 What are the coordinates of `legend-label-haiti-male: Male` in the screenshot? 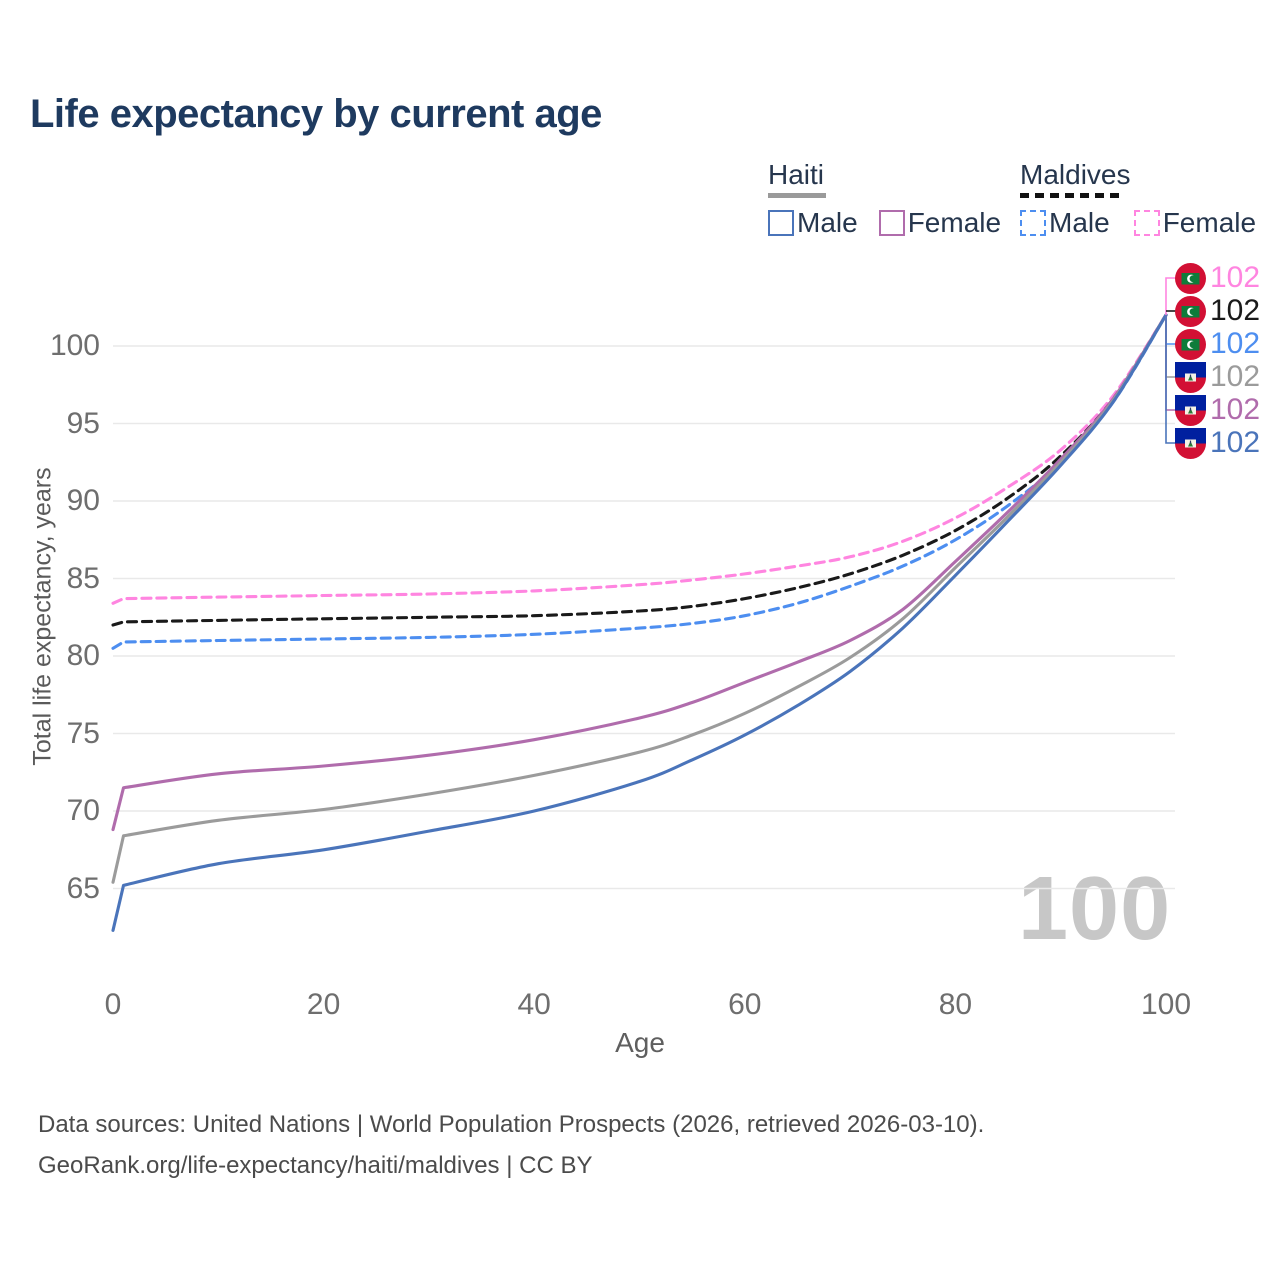 It's located at (827, 222).